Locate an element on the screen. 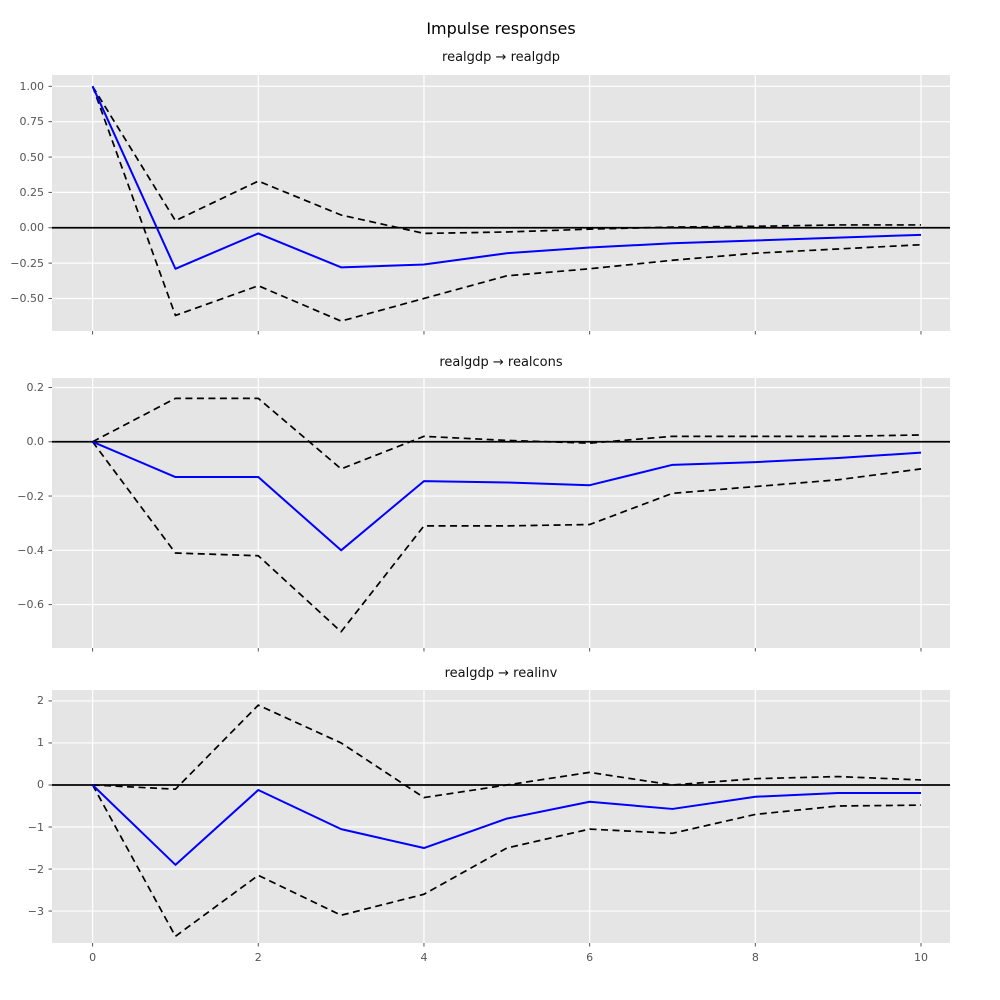 The width and height of the screenshot is (1000, 1000). y-tick-label: 0.2 is located at coordinates (35, 387).